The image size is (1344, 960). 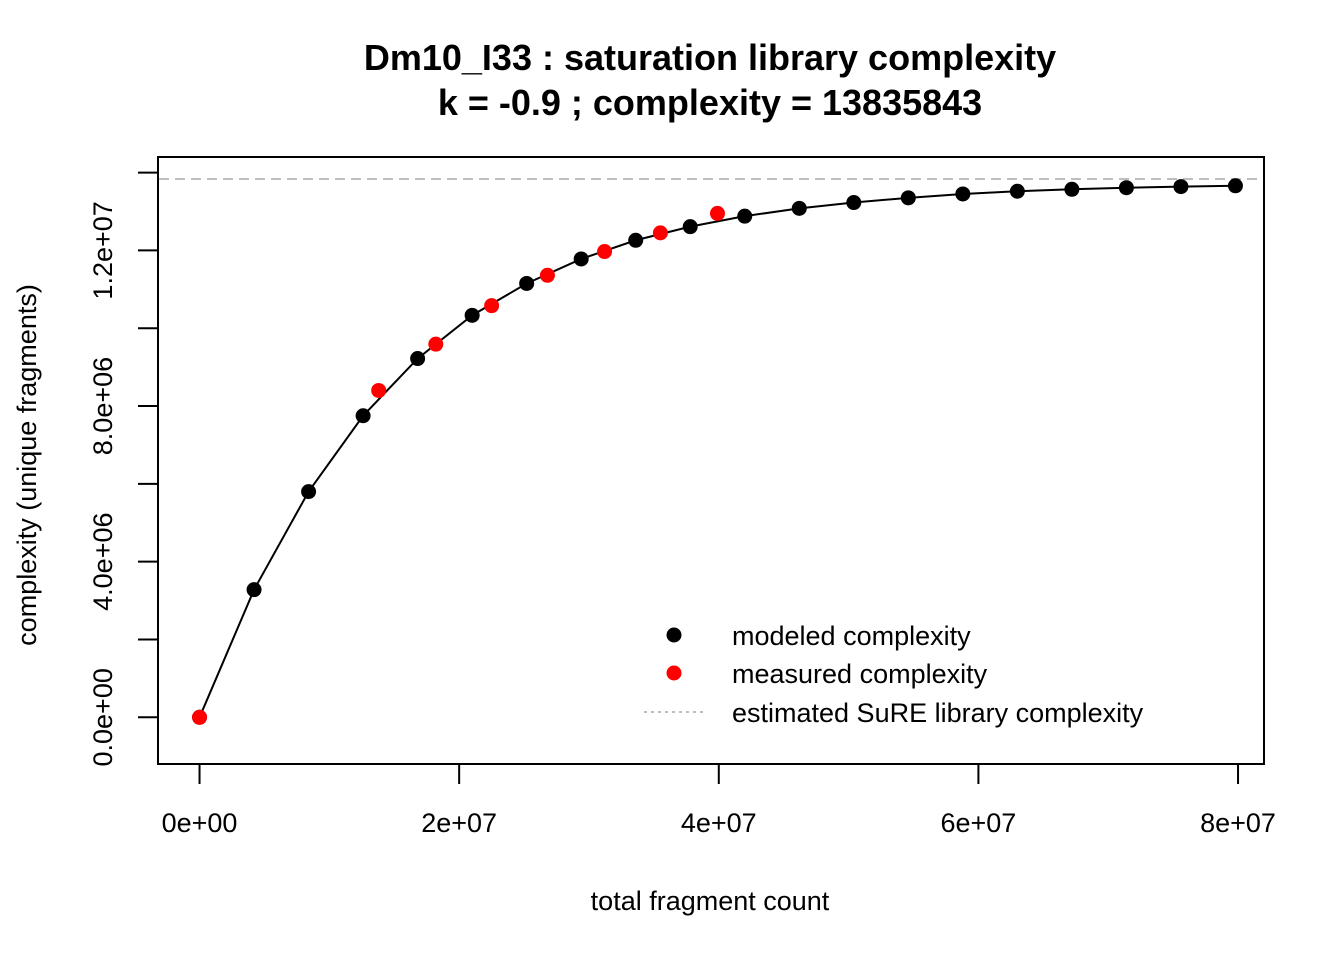 I want to click on x-tick-label: 0e+00, so click(x=200, y=823).